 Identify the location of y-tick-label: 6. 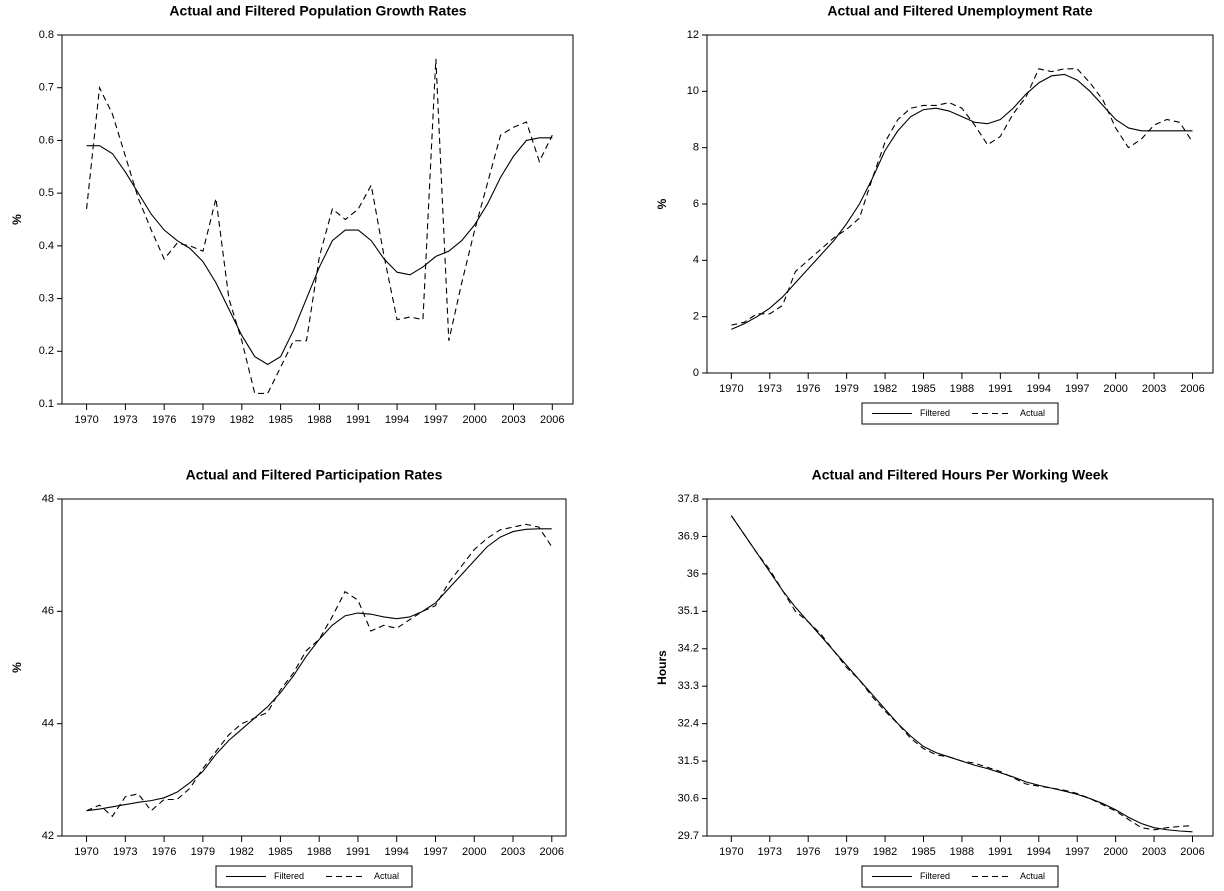
(696, 204).